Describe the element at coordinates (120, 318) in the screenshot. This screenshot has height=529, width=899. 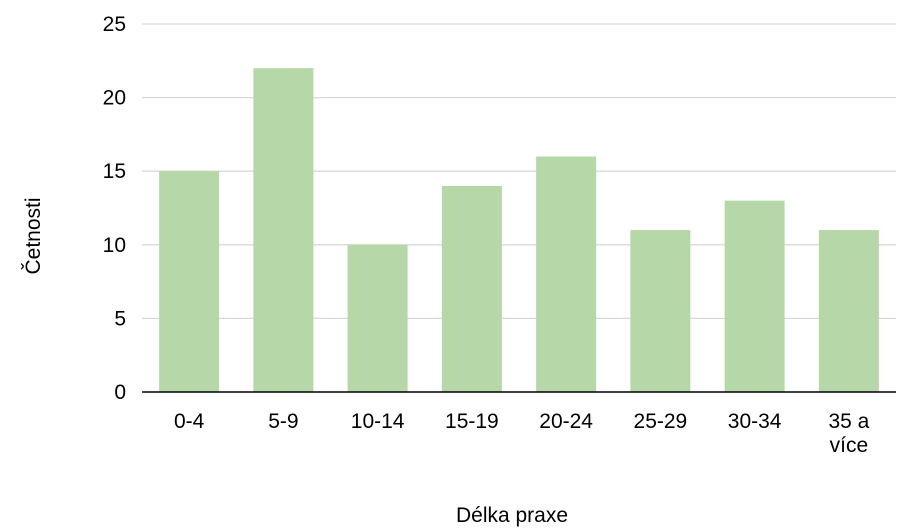
I see `y-tick-label: 5` at that location.